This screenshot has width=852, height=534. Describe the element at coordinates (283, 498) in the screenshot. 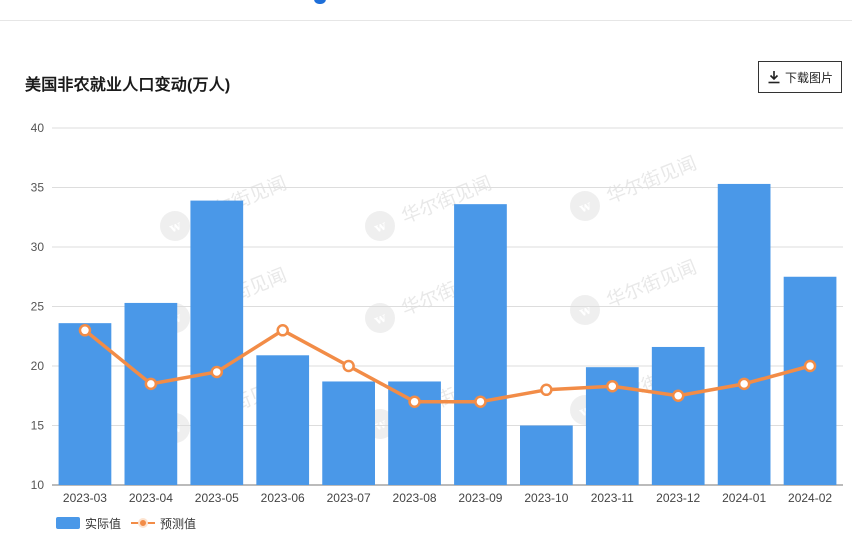

I see `x-tick-label: 2023-06` at that location.